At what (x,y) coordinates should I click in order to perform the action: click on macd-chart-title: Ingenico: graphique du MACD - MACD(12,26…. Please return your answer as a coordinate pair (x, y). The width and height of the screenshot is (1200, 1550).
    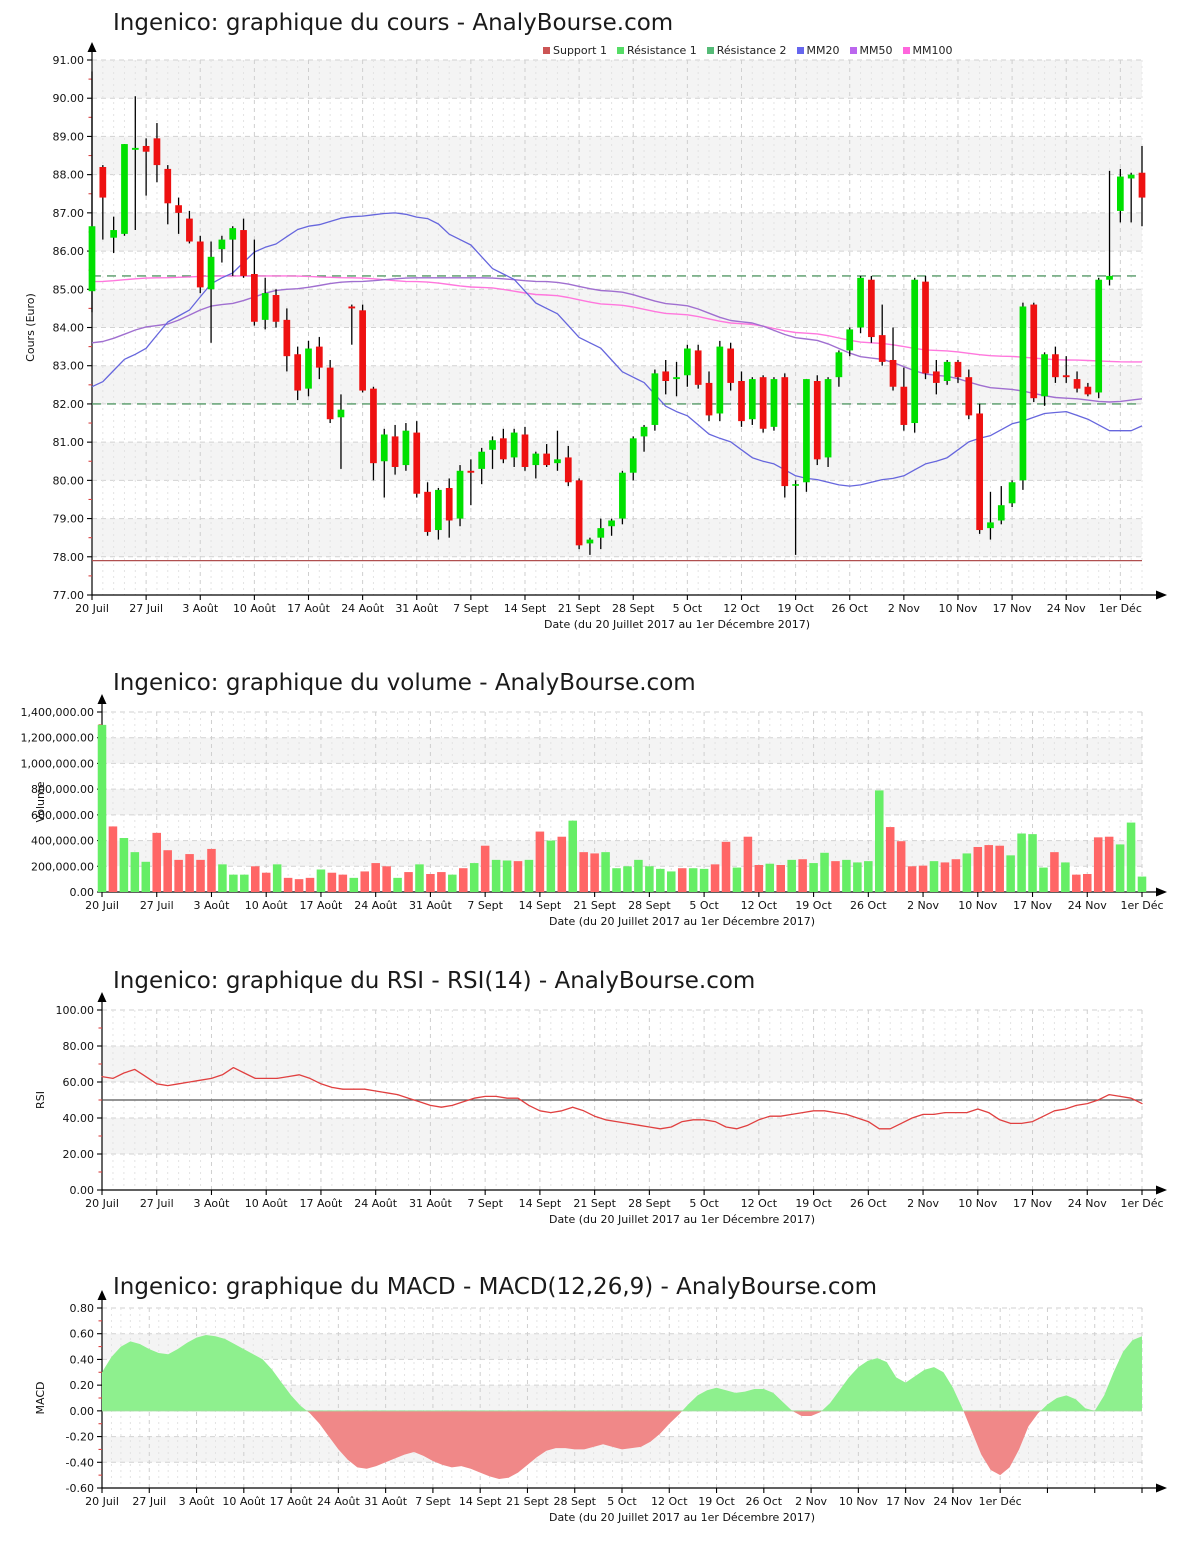
    Looking at the image, I should click on (495, 1287).